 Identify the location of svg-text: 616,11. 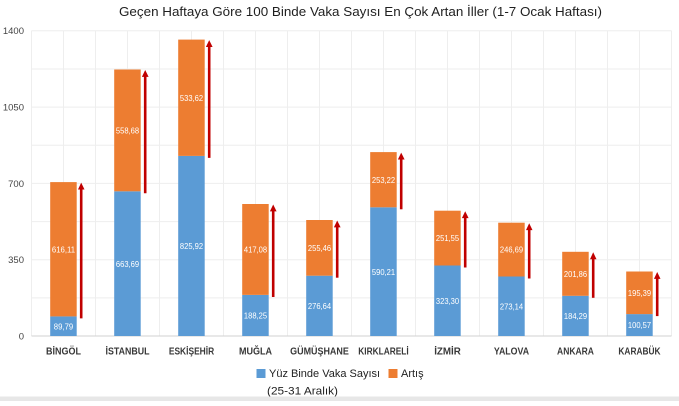
(63, 249).